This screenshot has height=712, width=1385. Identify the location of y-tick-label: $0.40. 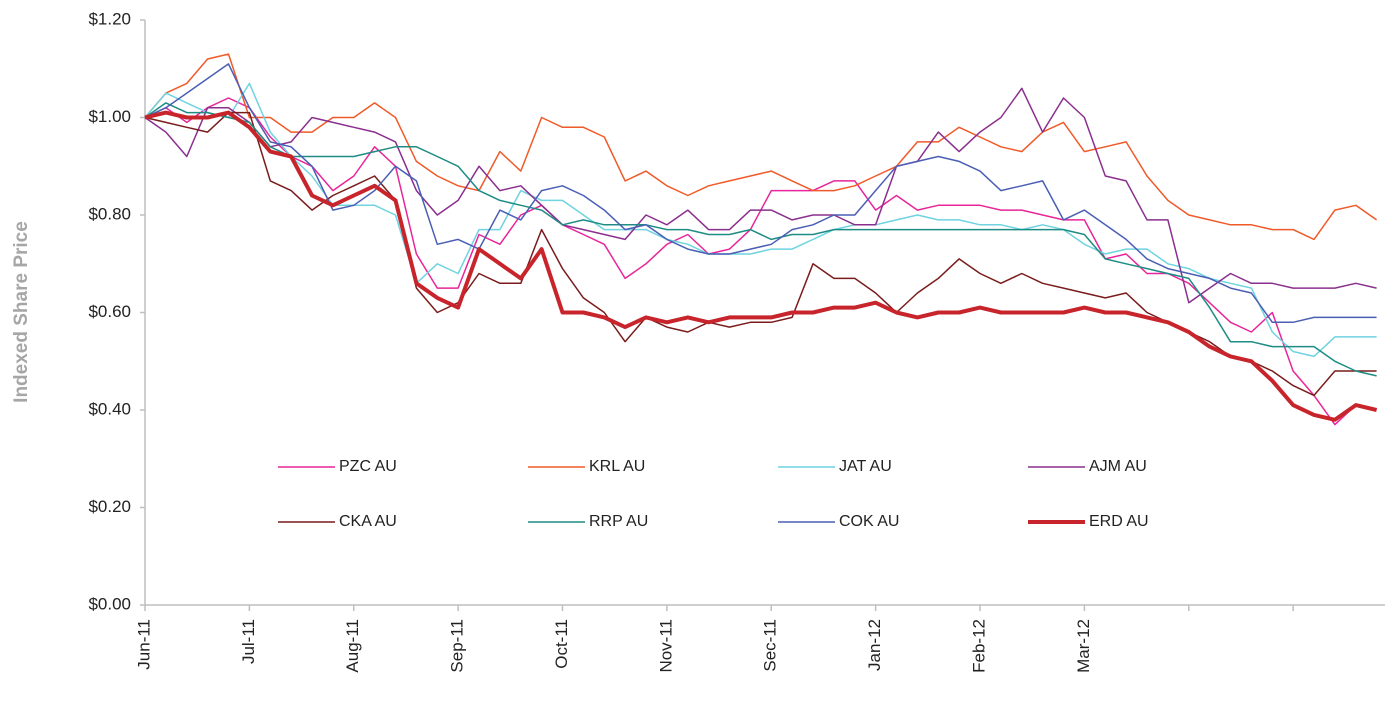
(109, 408).